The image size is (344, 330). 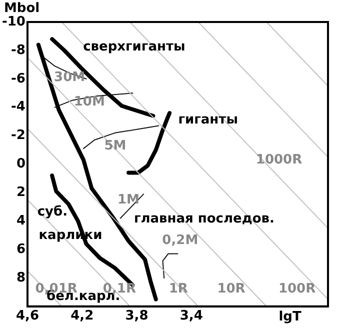 What do you see at coordinates (27, 316) in the screenshot?
I see `x-tick-label: 4,6` at bounding box center [27, 316].